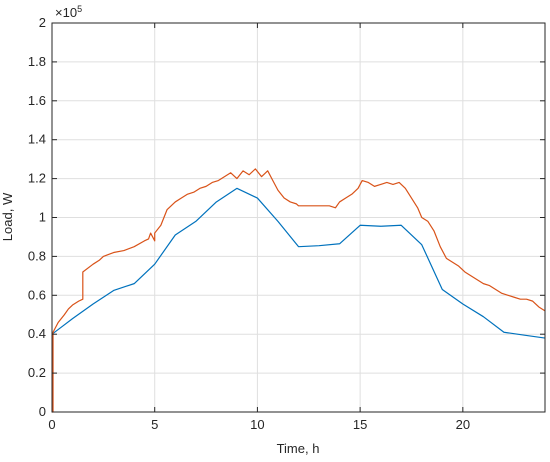  I want to click on y-axis-exponent-base: ×10, so click(66, 12).